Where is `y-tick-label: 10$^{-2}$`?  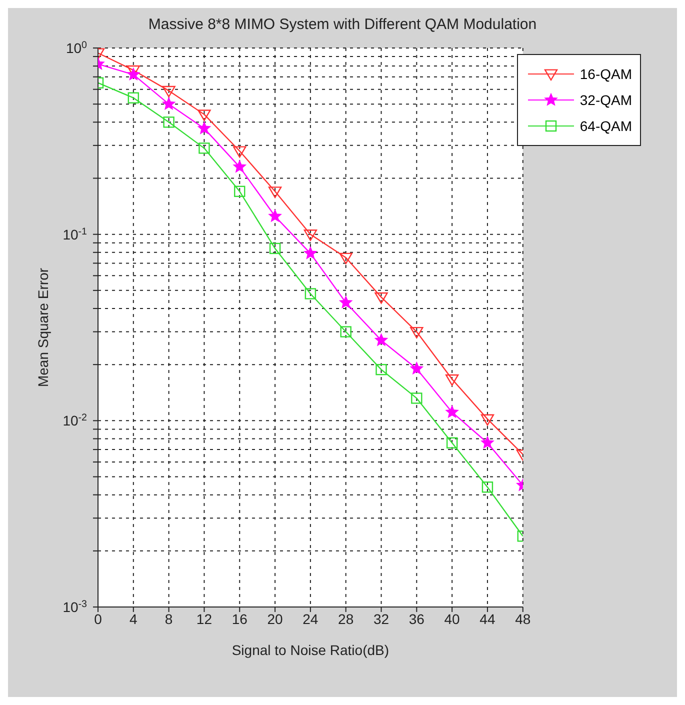 y-tick-label: 10$^{-2}$ is located at coordinates (74, 420).